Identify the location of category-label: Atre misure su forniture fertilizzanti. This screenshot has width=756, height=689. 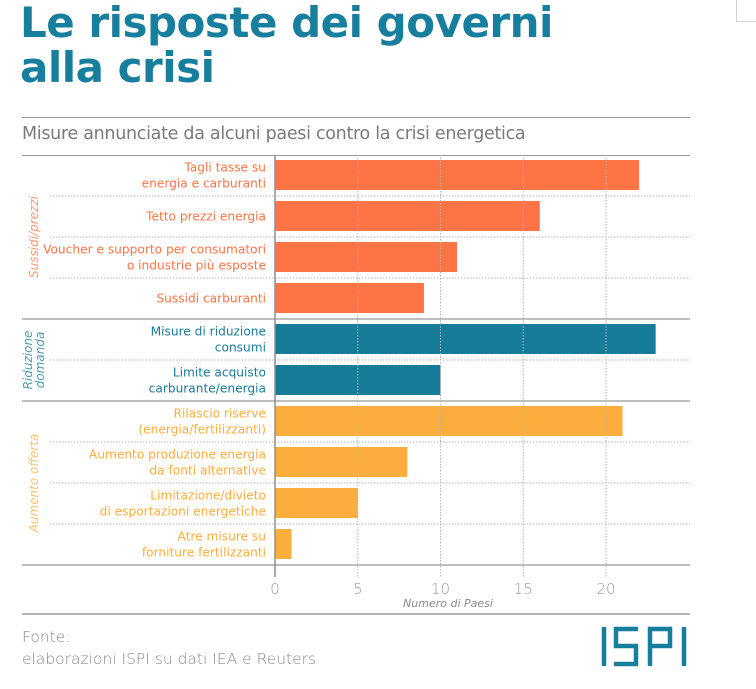
(204, 545).